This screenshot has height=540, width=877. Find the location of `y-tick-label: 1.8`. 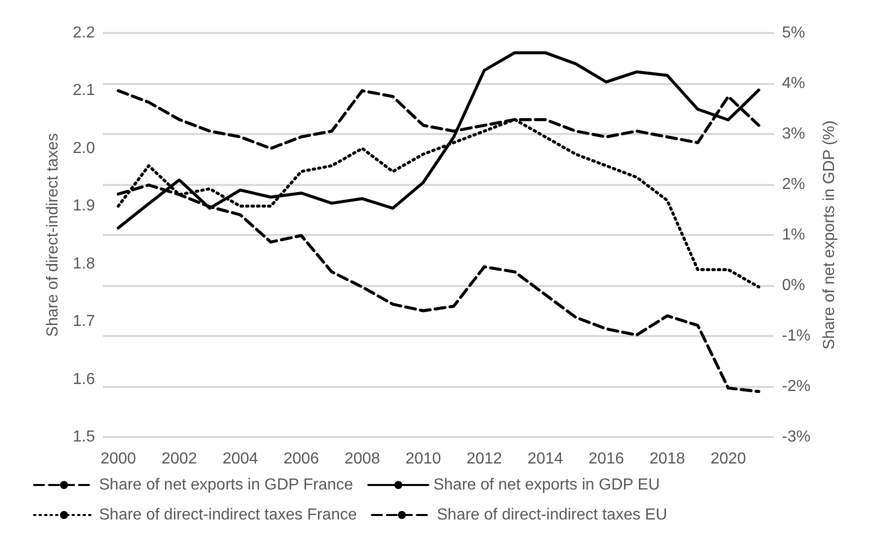

y-tick-label: 1.8 is located at coordinates (84, 263).